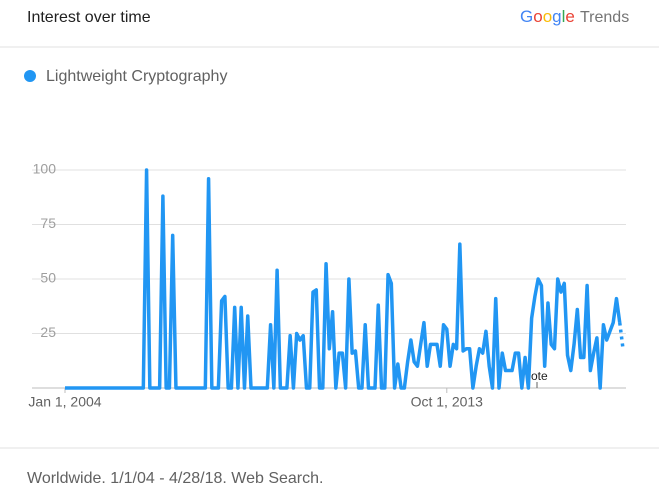 This screenshot has width=659, height=500. What do you see at coordinates (526, 16) in the screenshot?
I see `brand-letter: G` at bounding box center [526, 16].